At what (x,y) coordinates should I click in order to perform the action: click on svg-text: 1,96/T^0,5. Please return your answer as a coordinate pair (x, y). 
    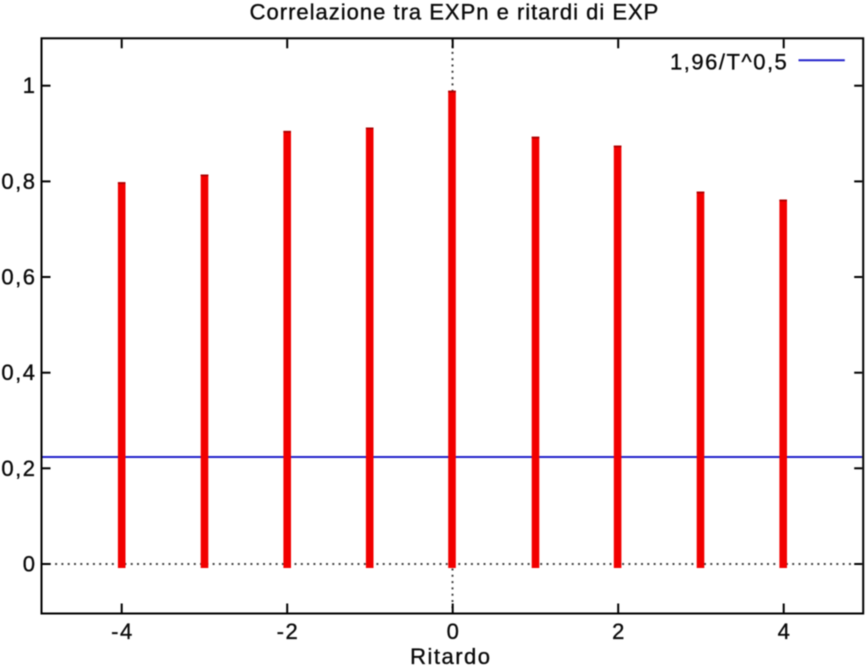
    Looking at the image, I should click on (729, 62).